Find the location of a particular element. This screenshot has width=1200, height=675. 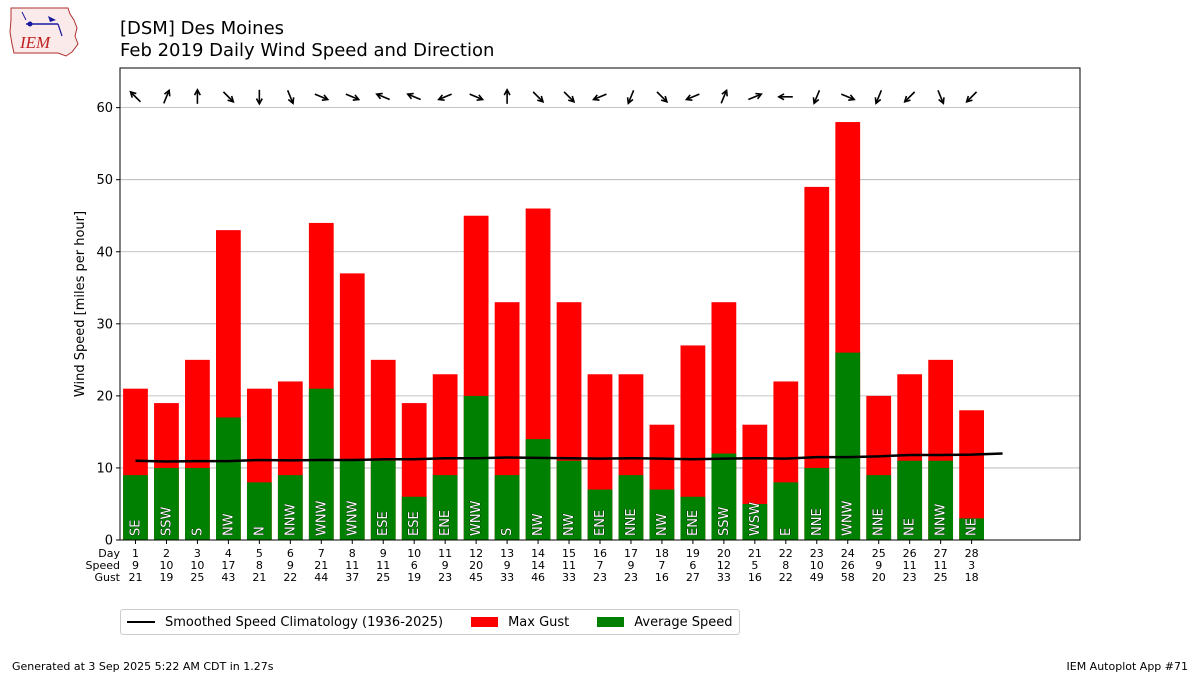

direction-label: N is located at coordinates (259, 531).